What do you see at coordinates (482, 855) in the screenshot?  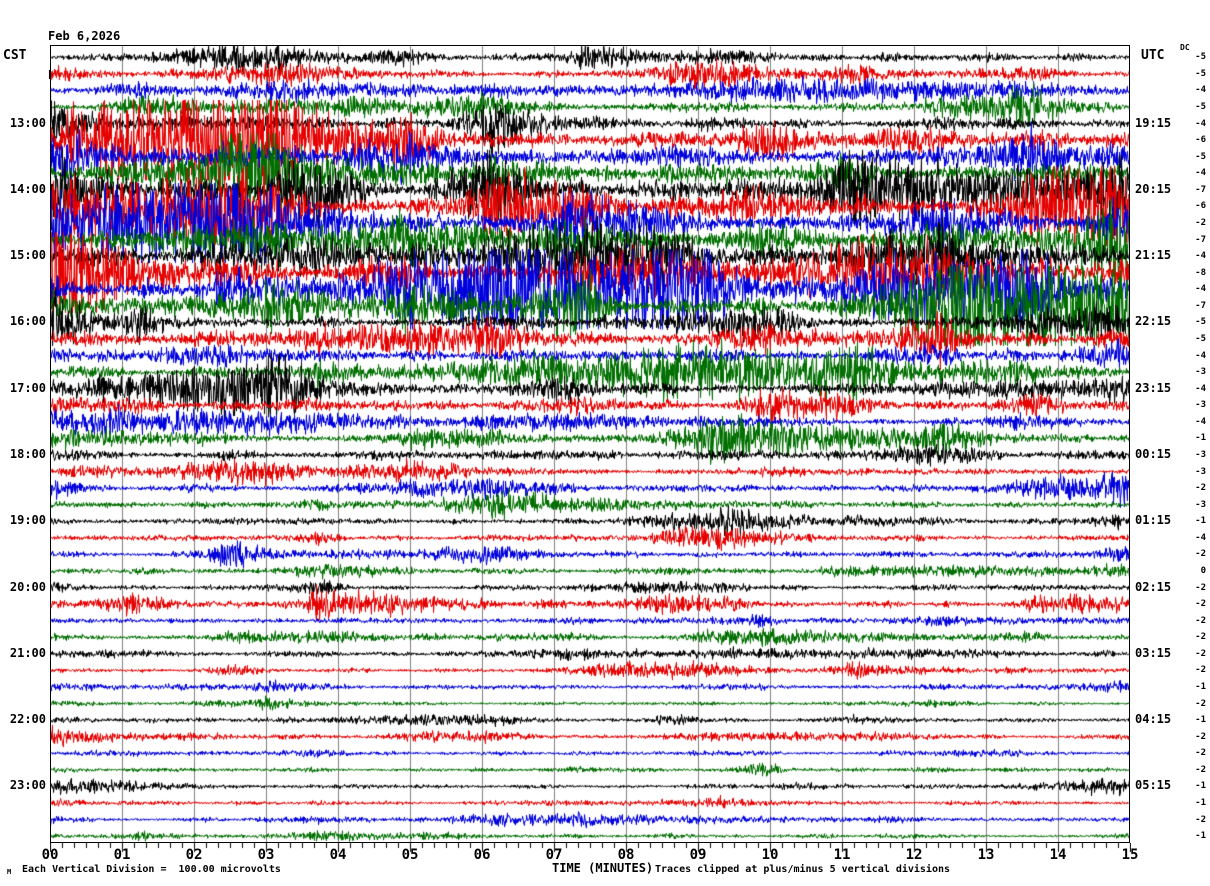 I see `x-tick-label: 06` at bounding box center [482, 855].